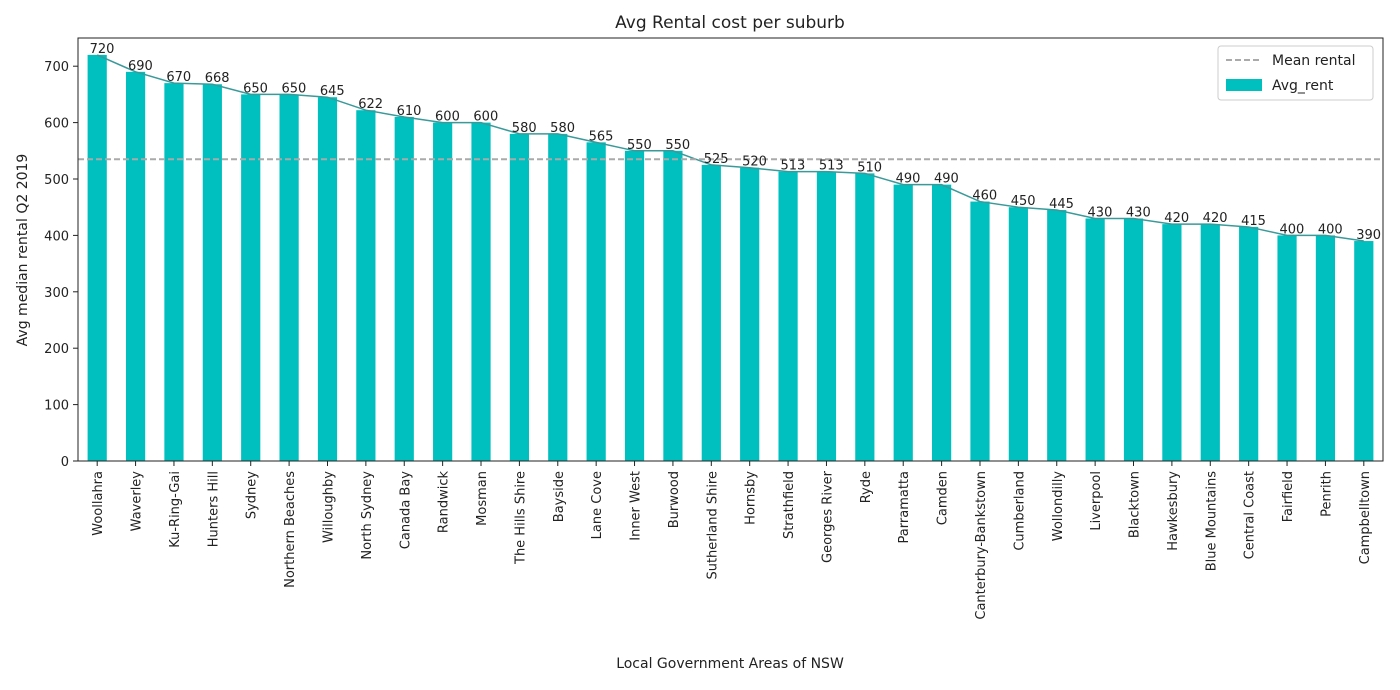 The width and height of the screenshot is (1400, 690). What do you see at coordinates (1019, 511) in the screenshot?
I see `x-tick-label: Cumberland` at bounding box center [1019, 511].